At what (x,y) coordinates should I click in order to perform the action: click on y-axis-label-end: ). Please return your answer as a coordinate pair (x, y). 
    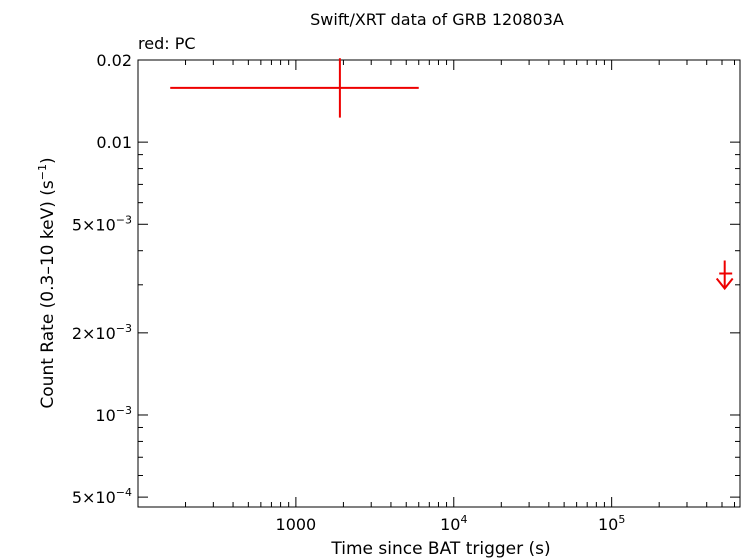
    Looking at the image, I should click on (48, 160).